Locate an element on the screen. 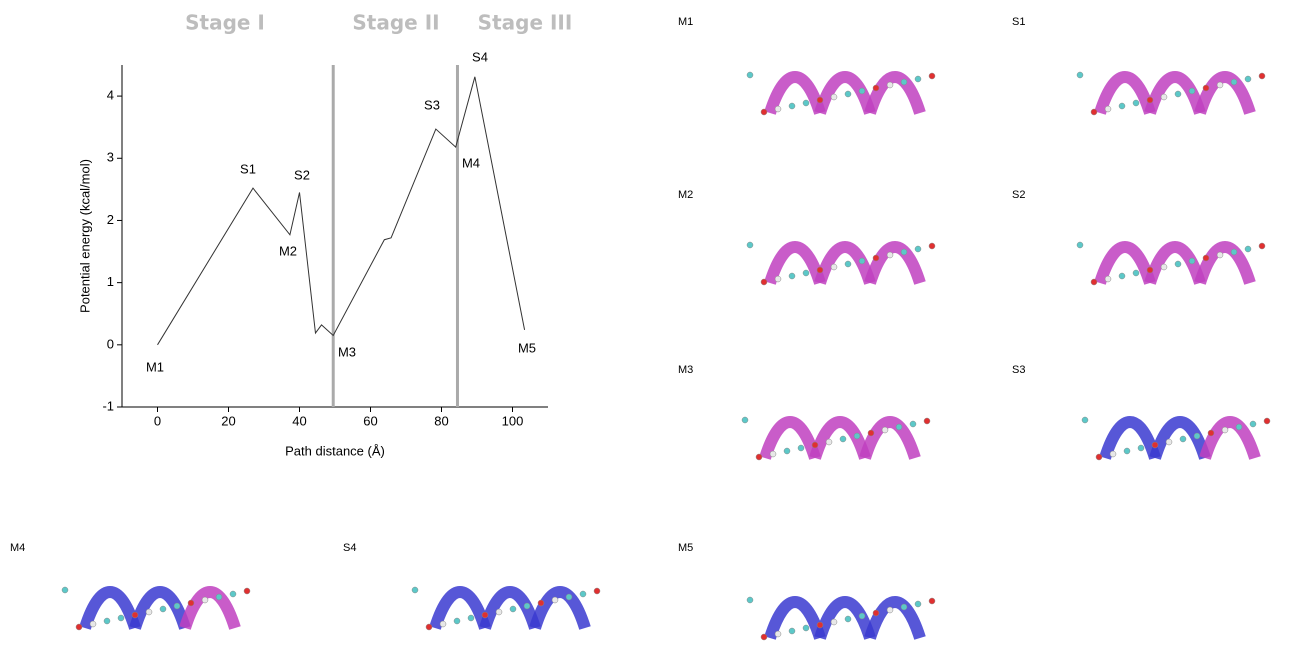 The height and width of the screenshot is (664, 1308). panel-label: M1 is located at coordinates (685, 22).